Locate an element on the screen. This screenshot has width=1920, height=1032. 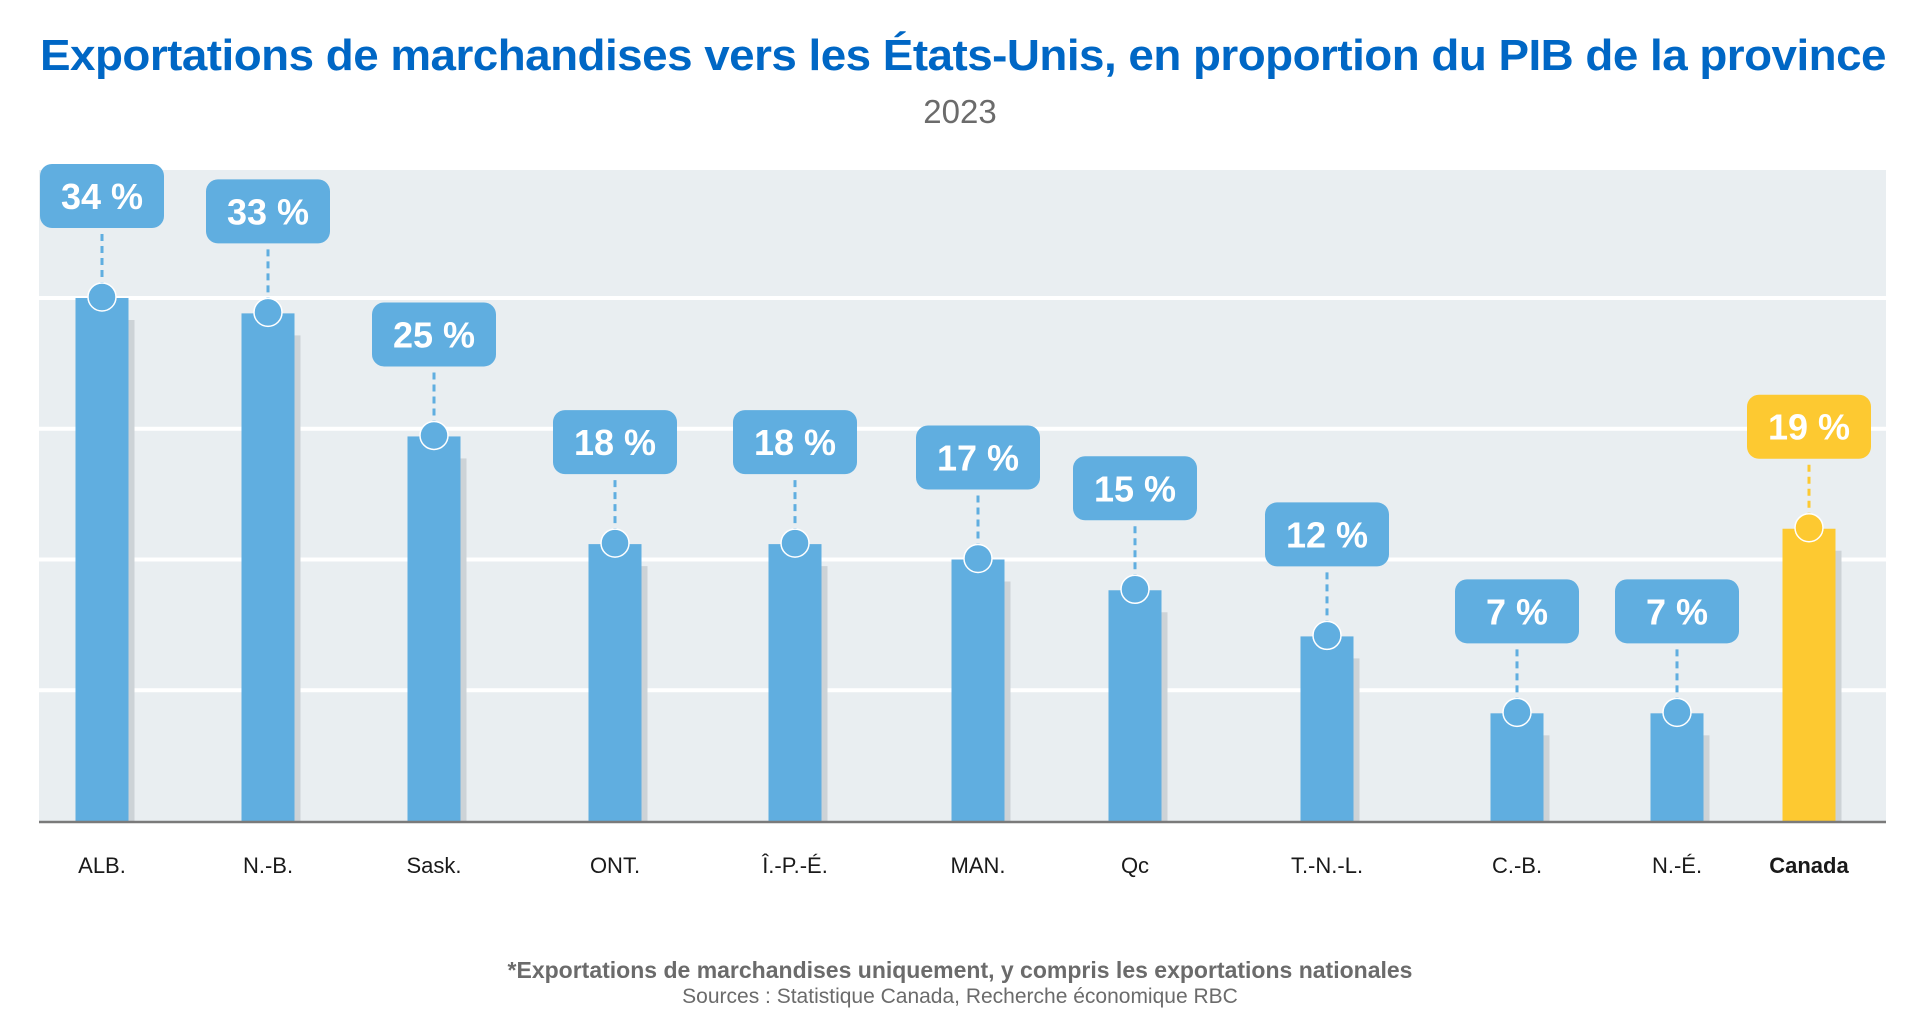
x-tick-label: Sask. is located at coordinates (433, 865).